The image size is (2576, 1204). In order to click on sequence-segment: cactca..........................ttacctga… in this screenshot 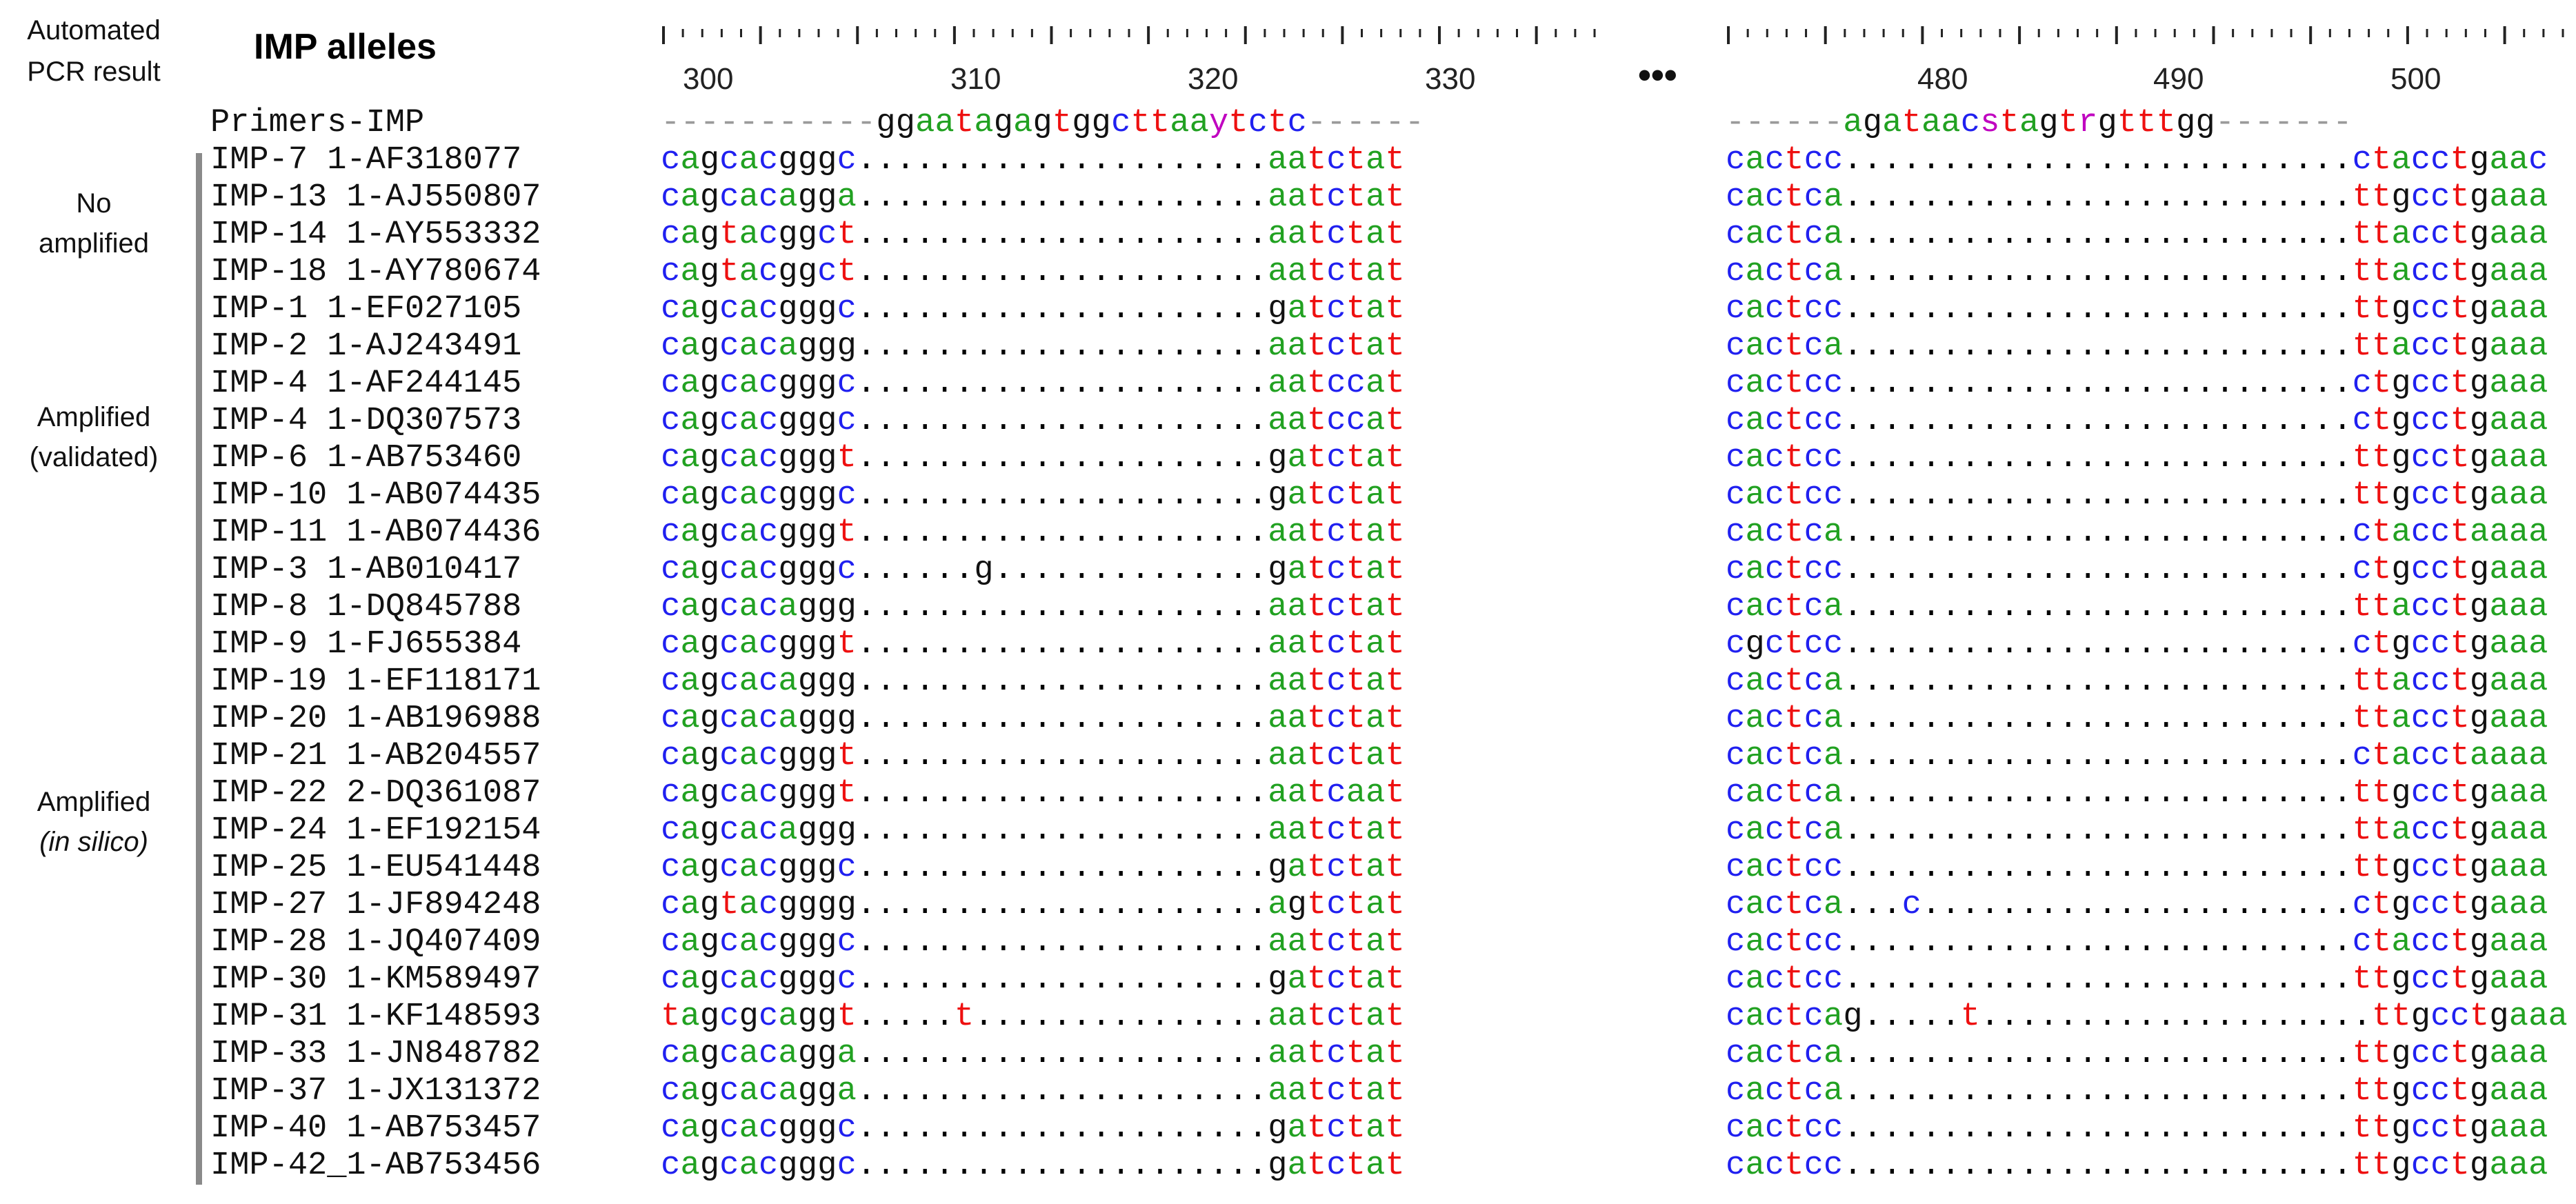, I will do `click(2137, 831)`.